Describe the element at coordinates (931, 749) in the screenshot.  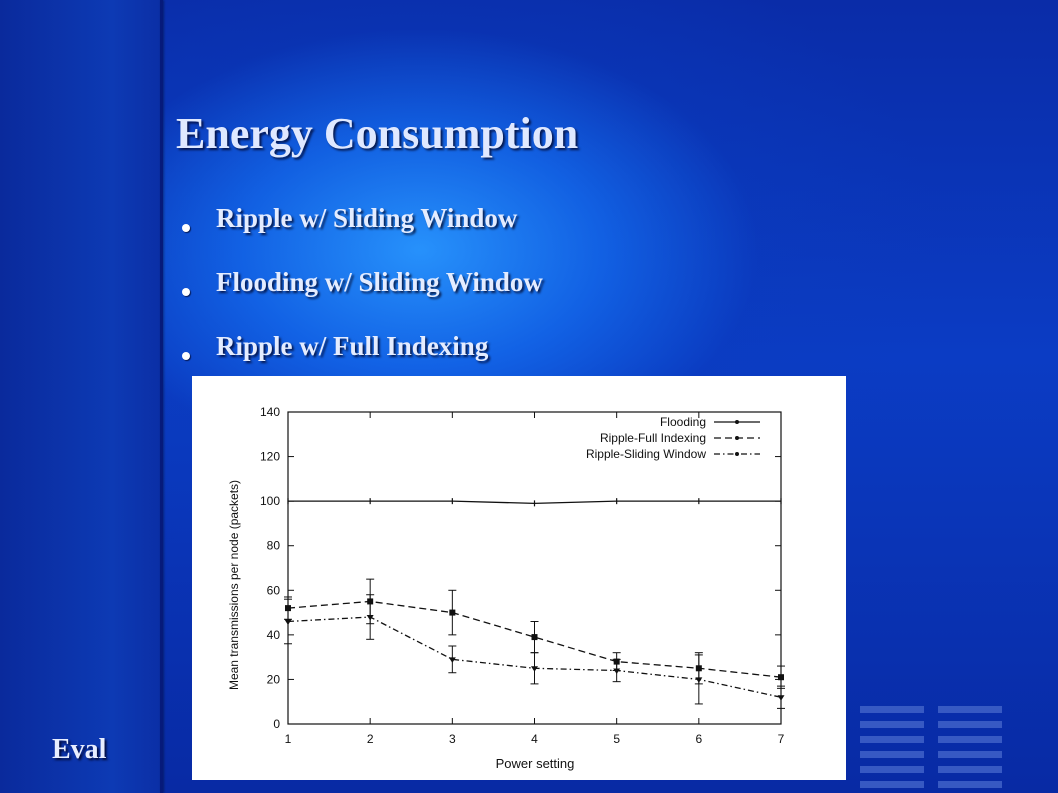
I see `decorative-stripes` at that location.